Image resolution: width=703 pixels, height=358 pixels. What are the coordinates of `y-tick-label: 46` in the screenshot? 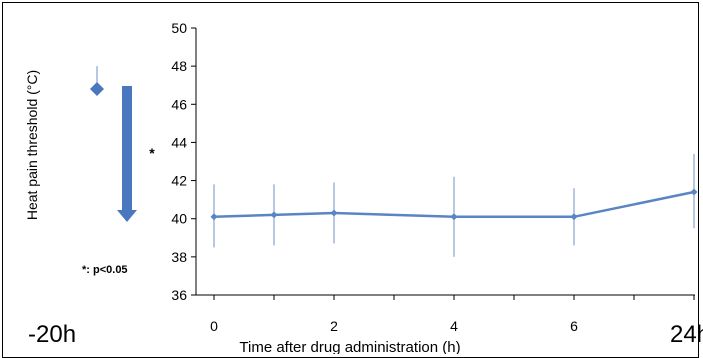 It's located at (179, 104).